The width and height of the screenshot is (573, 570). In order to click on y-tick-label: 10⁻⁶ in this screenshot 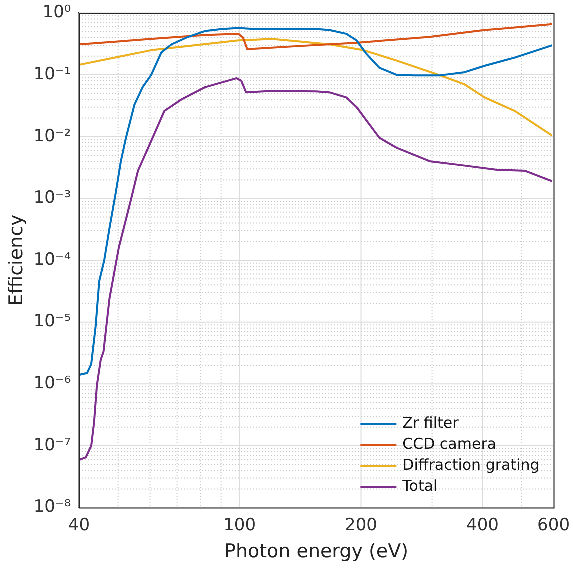, I will do `click(53, 384)`.